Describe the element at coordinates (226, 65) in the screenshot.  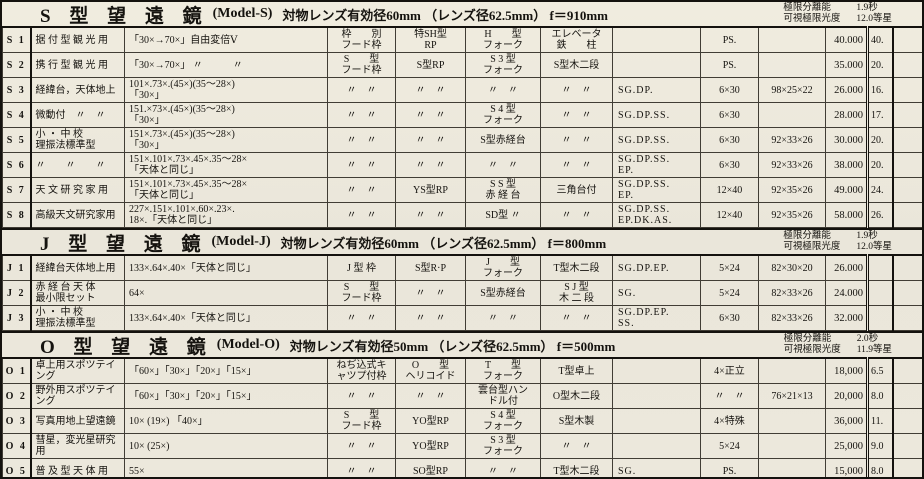
I see `cell-mag: 「30×→70×」 〃 〃` at that location.